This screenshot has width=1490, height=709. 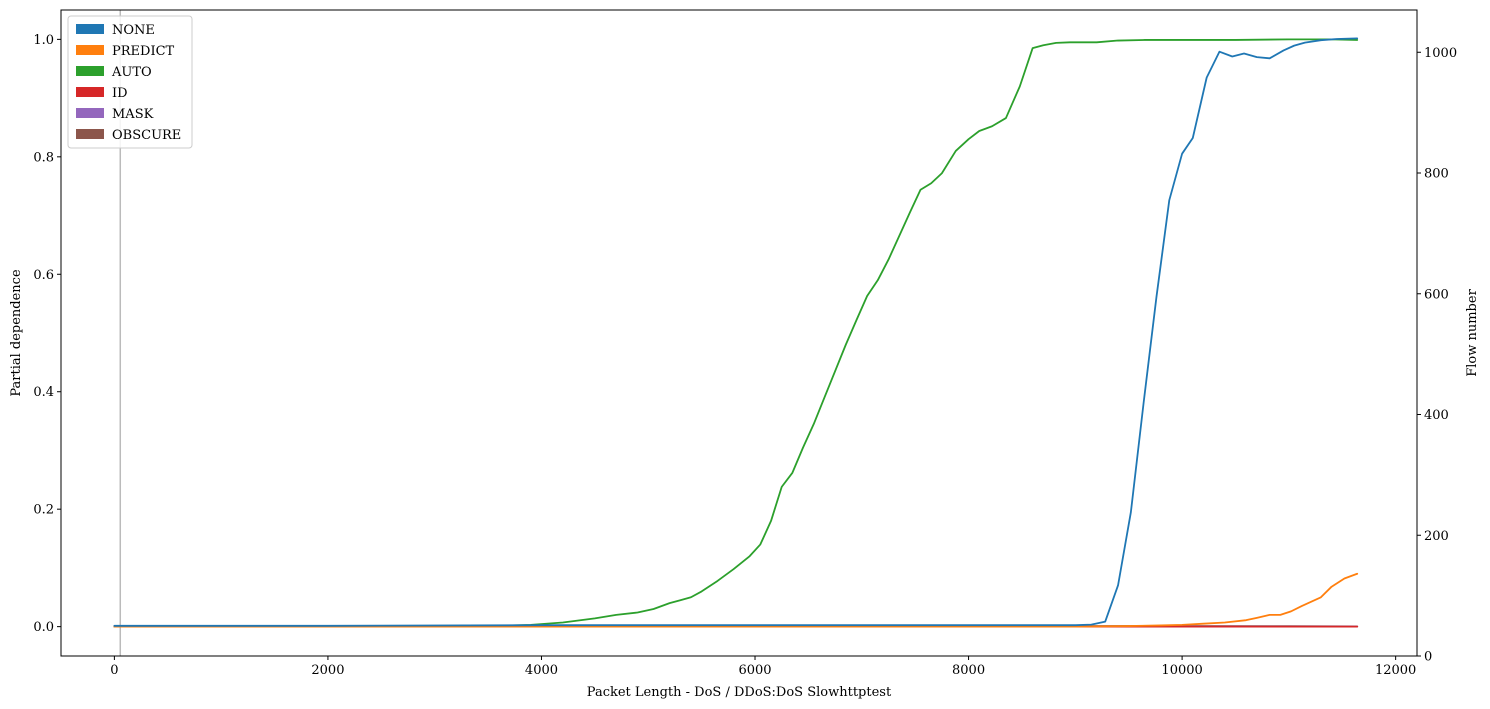 I want to click on legend-swatch-none, so click(x=90, y=29).